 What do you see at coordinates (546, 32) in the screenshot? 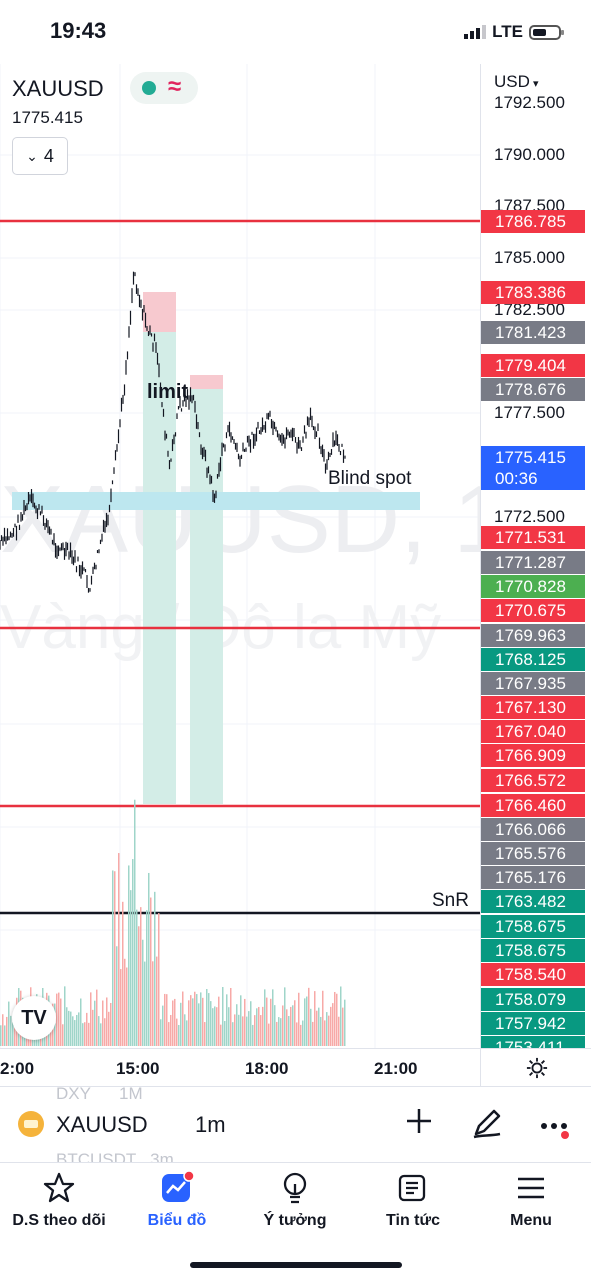
I see `battery-icon` at bounding box center [546, 32].